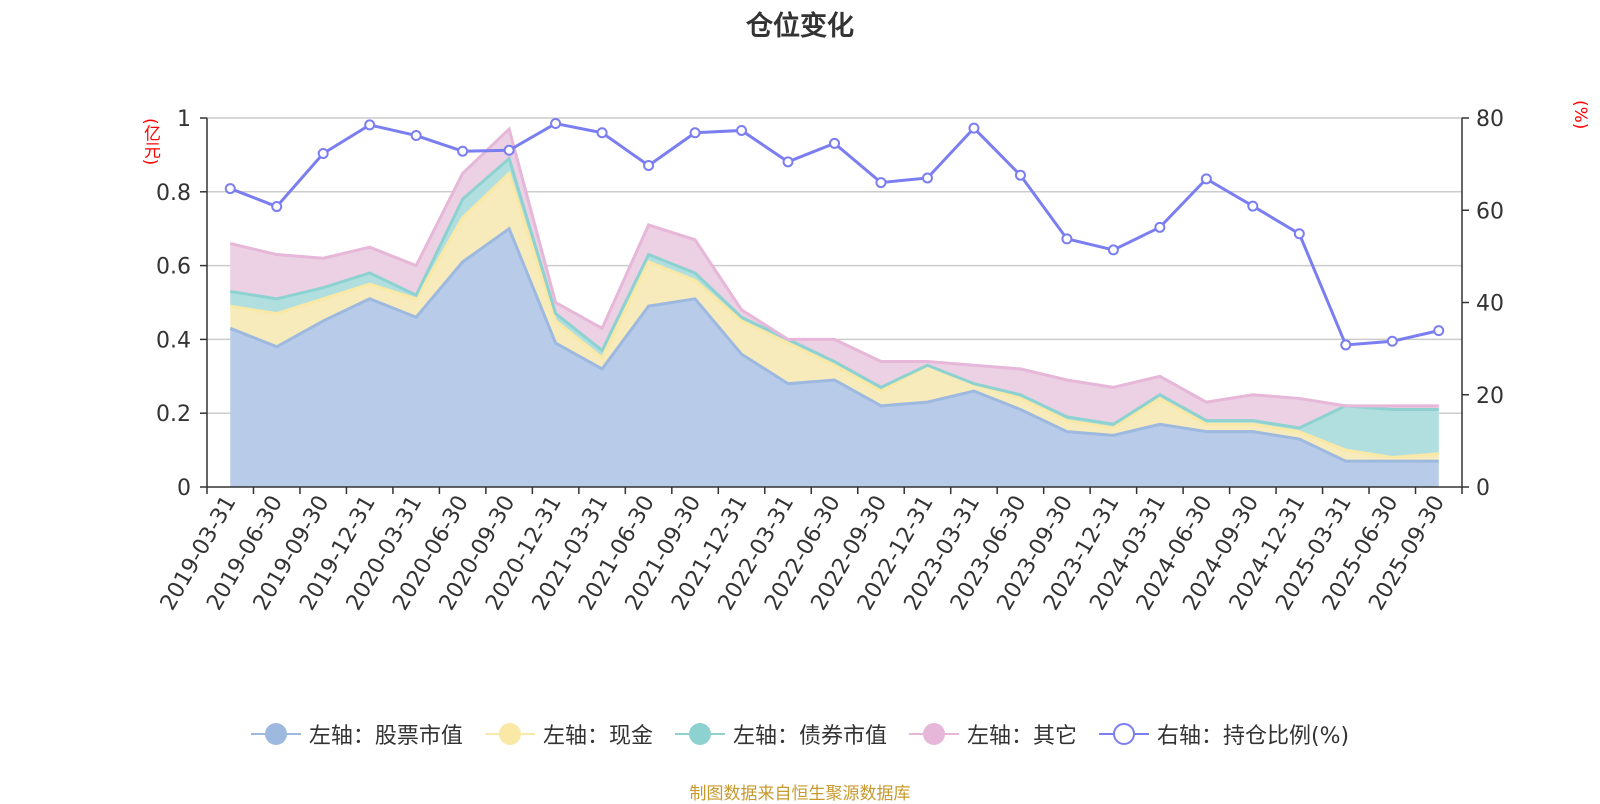 This screenshot has height=804, width=1600. Describe the element at coordinates (1490, 396) in the screenshot. I see `right-axis-tick-label: 20` at that location.